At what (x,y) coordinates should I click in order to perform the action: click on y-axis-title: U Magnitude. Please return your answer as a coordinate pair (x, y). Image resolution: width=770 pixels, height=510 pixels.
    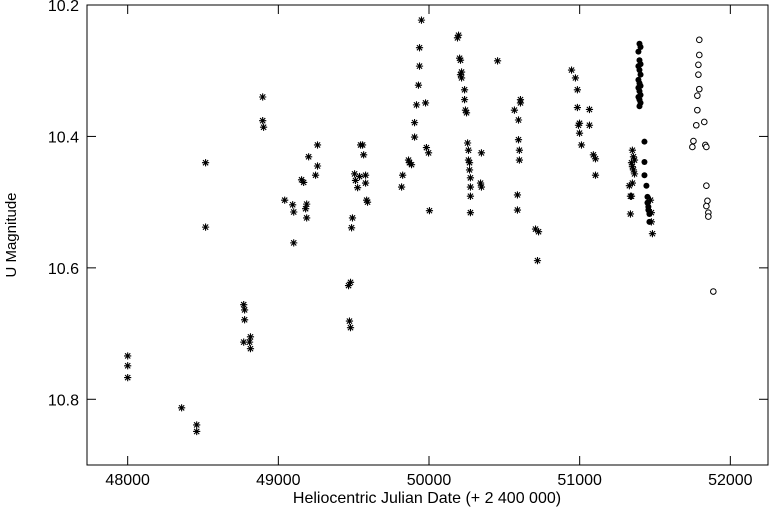
    Looking at the image, I should click on (11, 234).